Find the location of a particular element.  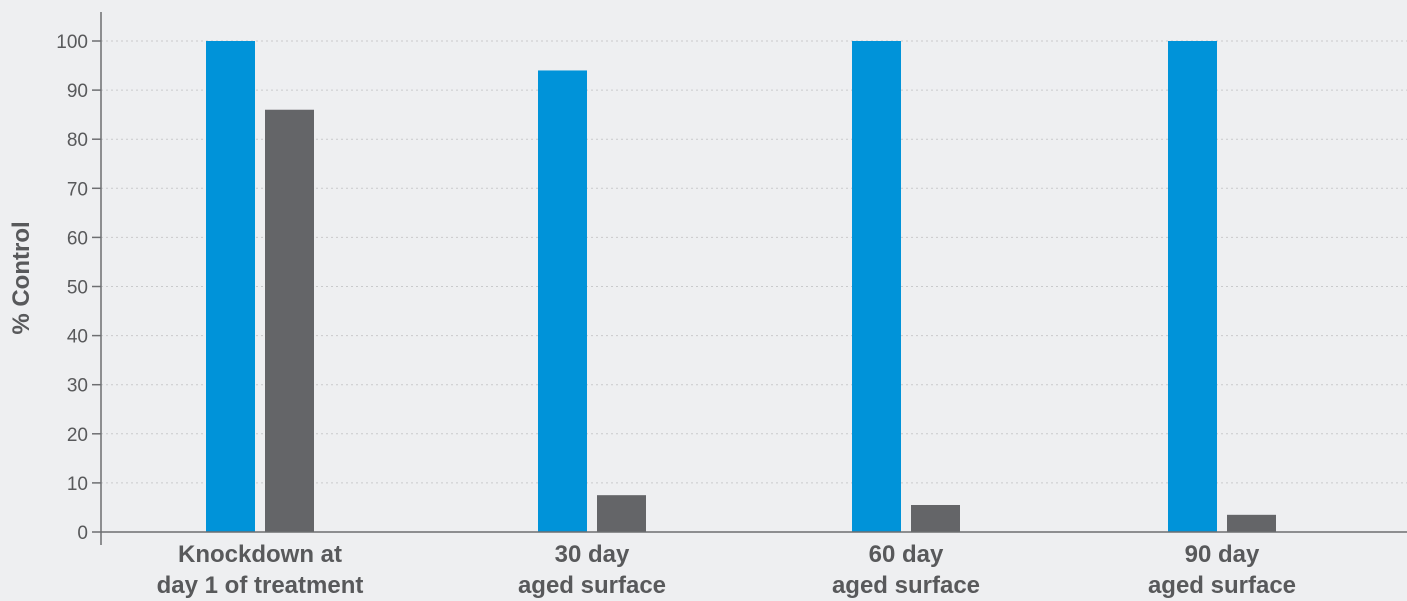

x-category-label-3-line1: 60 day is located at coordinates (906, 554).